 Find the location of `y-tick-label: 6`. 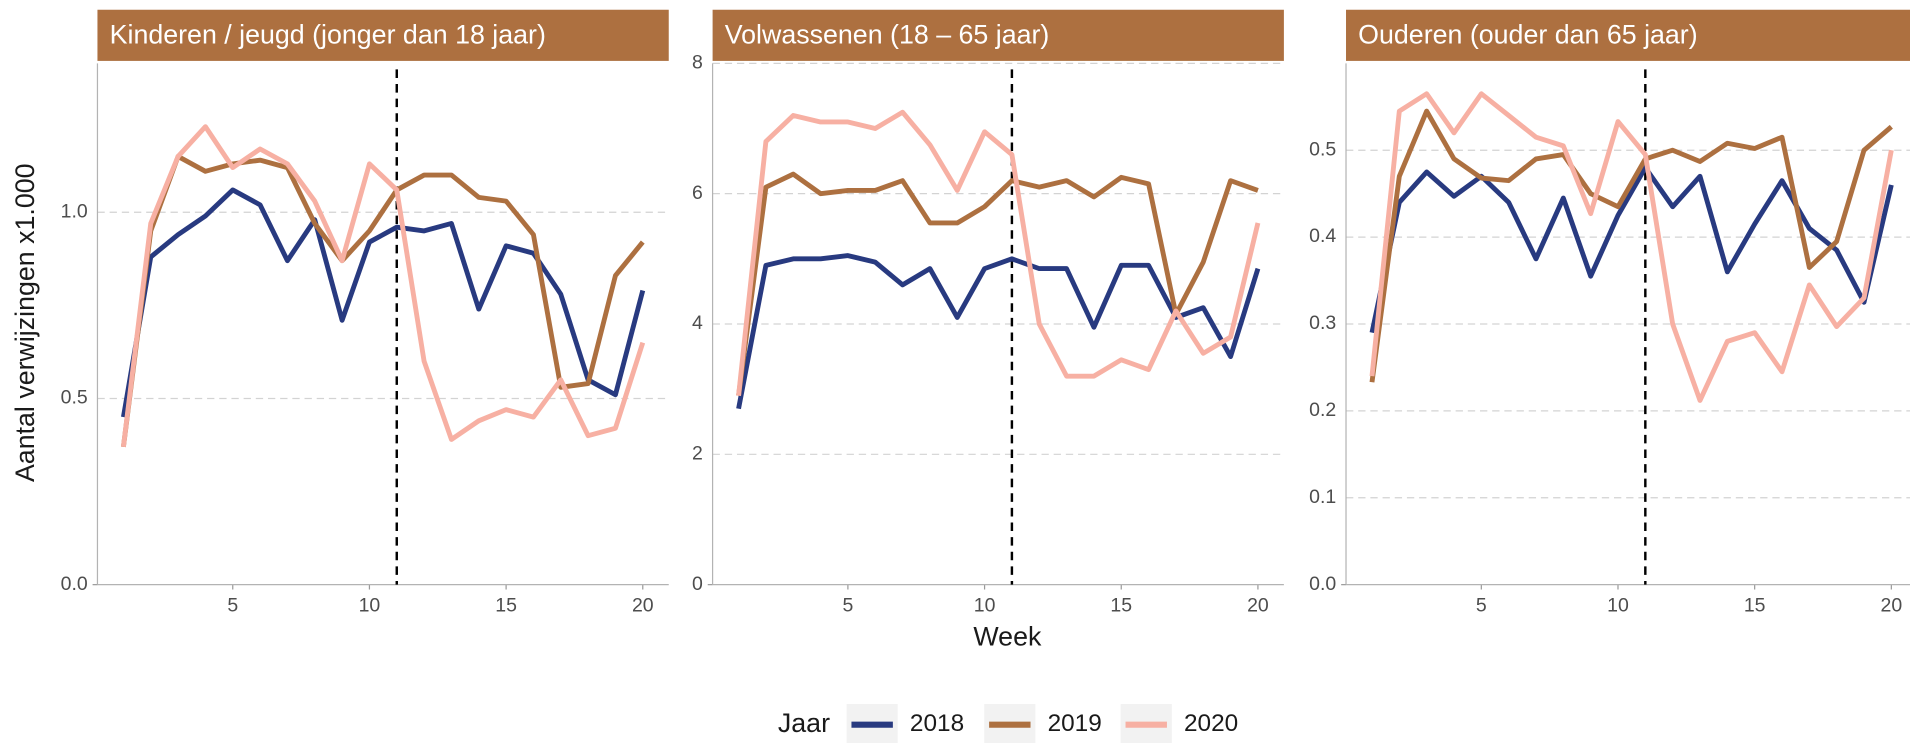

y-tick-label: 6 is located at coordinates (697, 193).